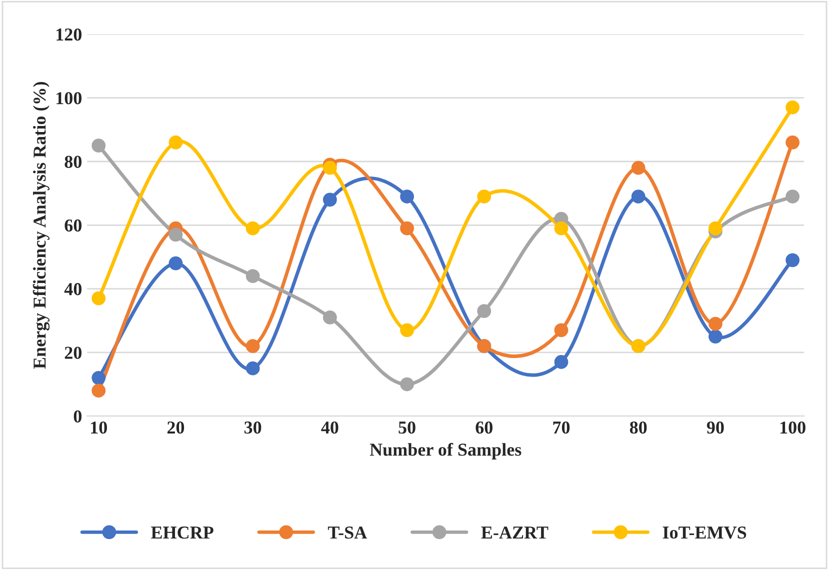  Describe the element at coordinates (253, 427) in the screenshot. I see `x-tick-label: 30` at that location.